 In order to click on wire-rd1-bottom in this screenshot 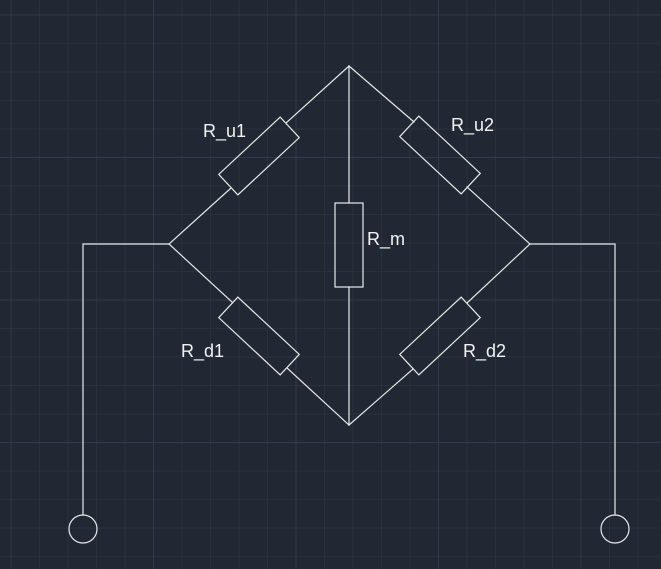, I will do `click(318, 396)`.